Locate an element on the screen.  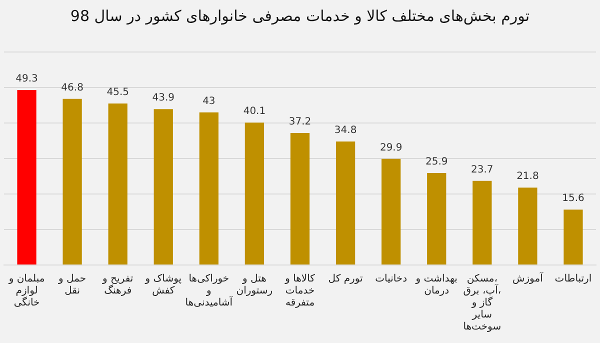
x-tick-label: تورم کل is located at coordinates (345, 279).